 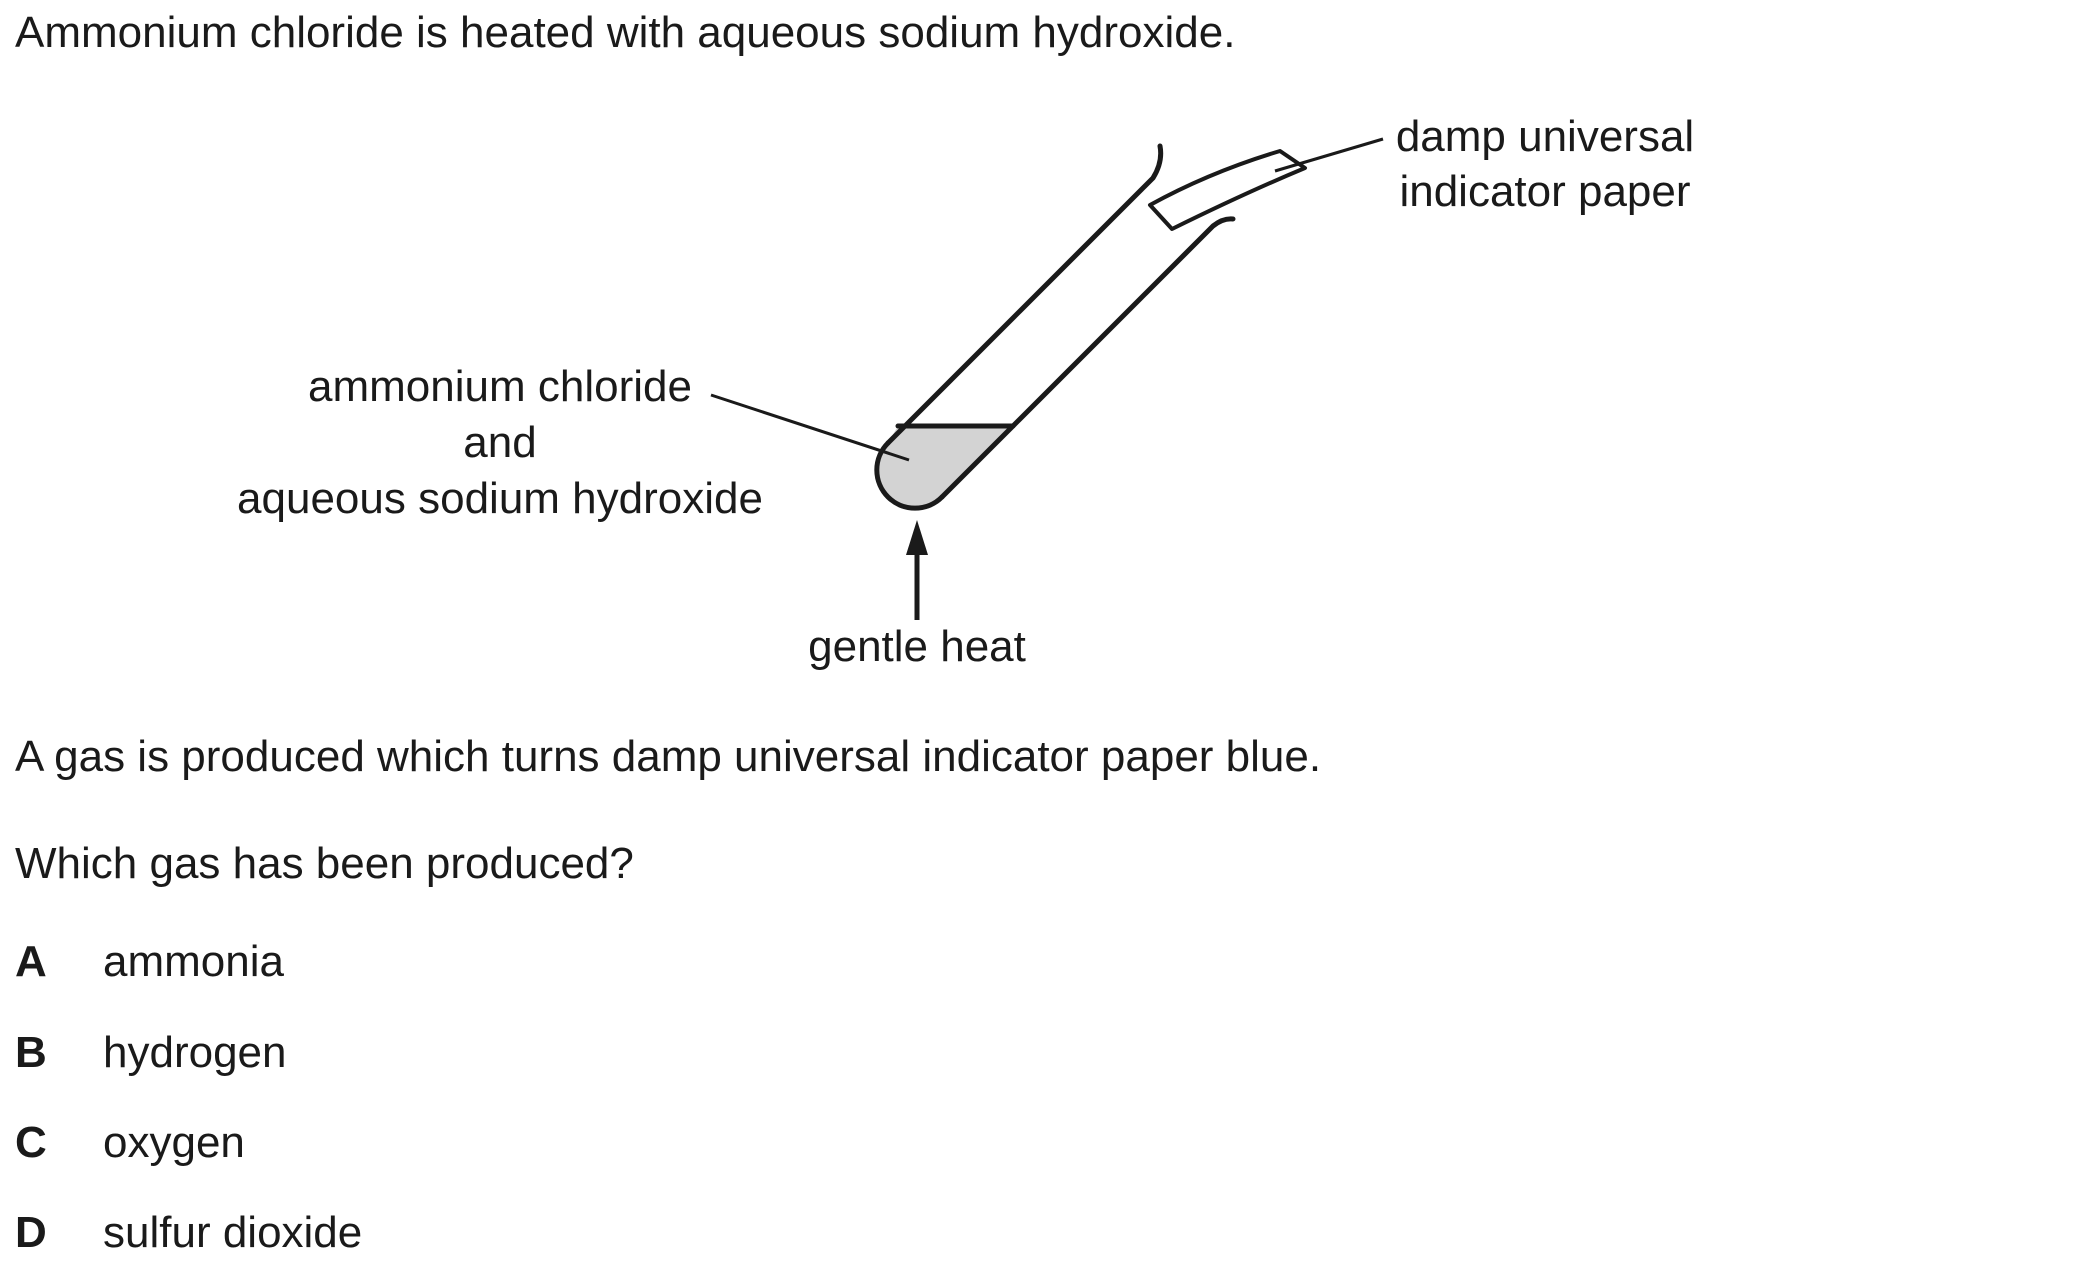 I want to click on paper-label-line2: indicator paper, so click(x=1544, y=191).